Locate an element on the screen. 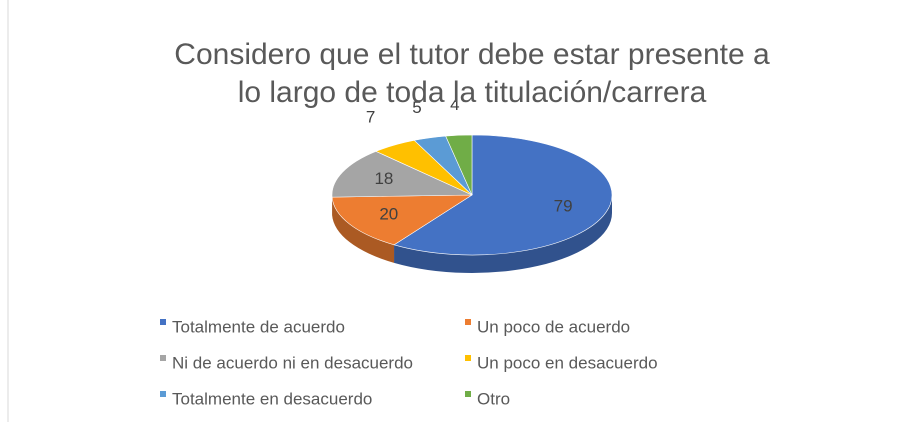 The height and width of the screenshot is (422, 922). legend-label: Otro is located at coordinates (493, 398).